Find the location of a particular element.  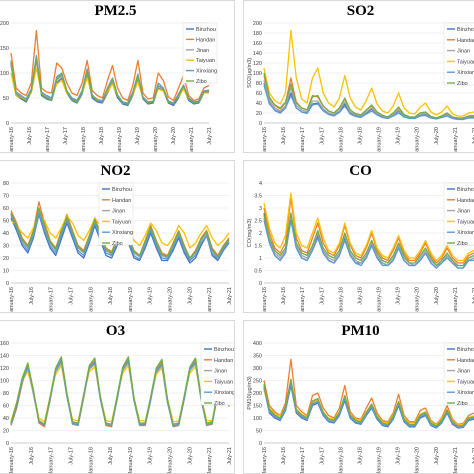

y-tick-label: 120 is located at coordinates (257, 64).